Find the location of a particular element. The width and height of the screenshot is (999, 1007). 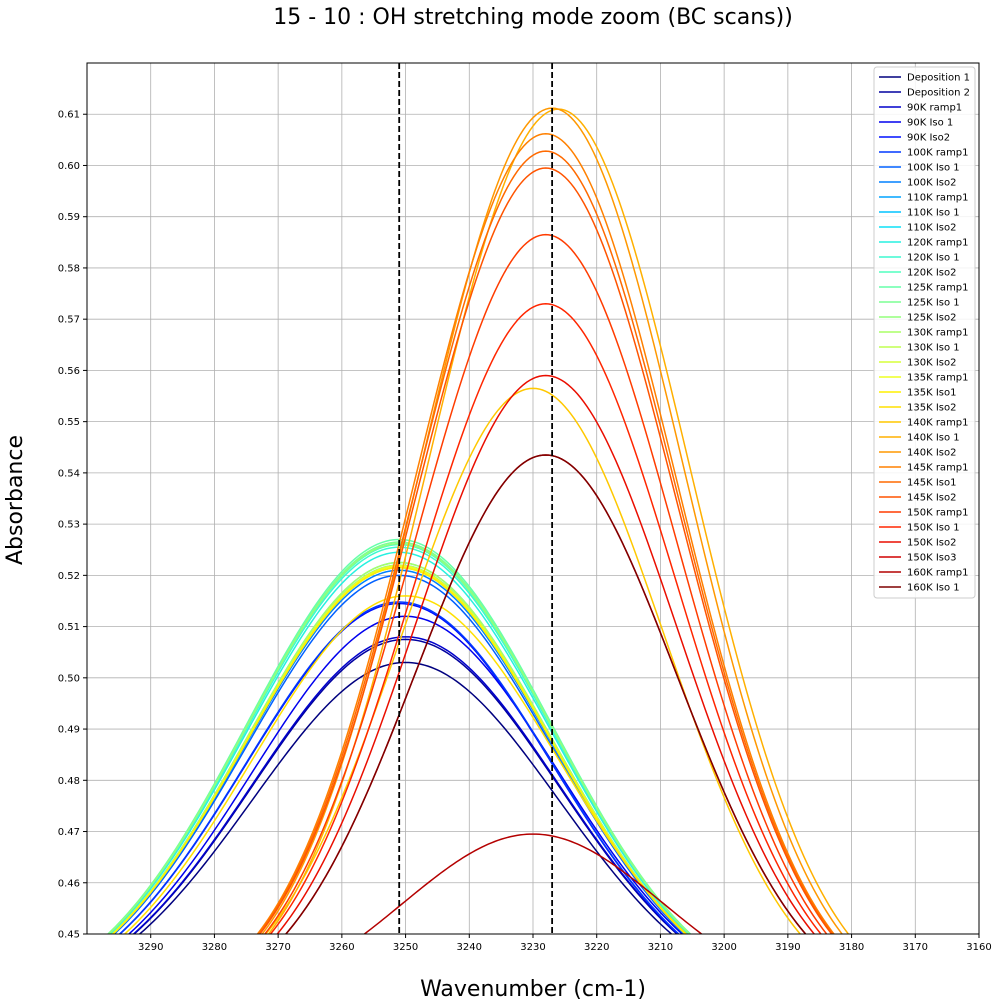

legend-item: 120K Iso2 is located at coordinates (917, 273).